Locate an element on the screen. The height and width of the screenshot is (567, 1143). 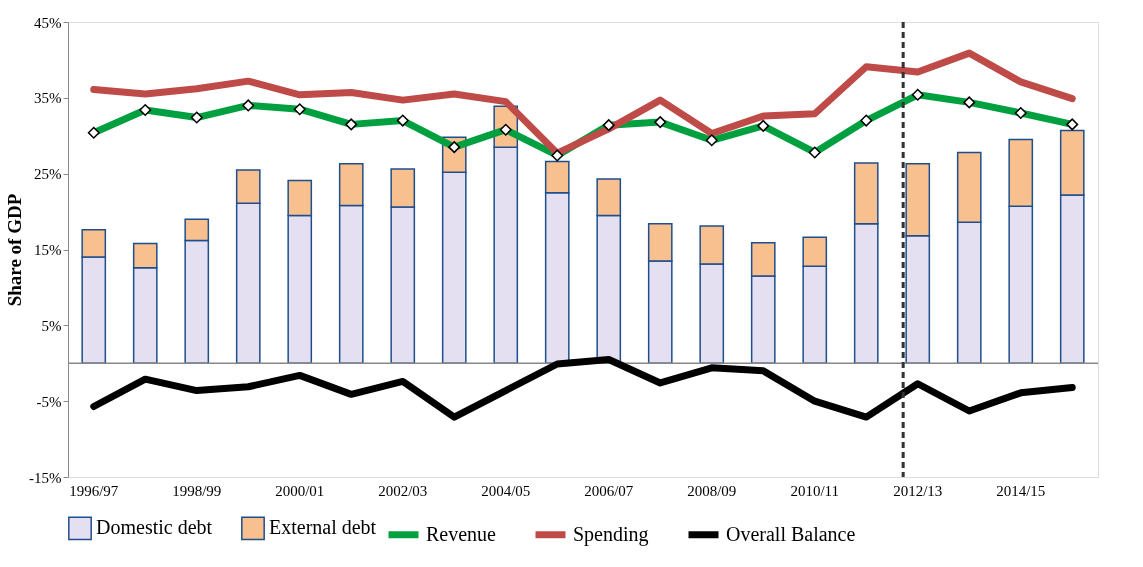
x-tick-label: 1998/99 is located at coordinates (197, 490).